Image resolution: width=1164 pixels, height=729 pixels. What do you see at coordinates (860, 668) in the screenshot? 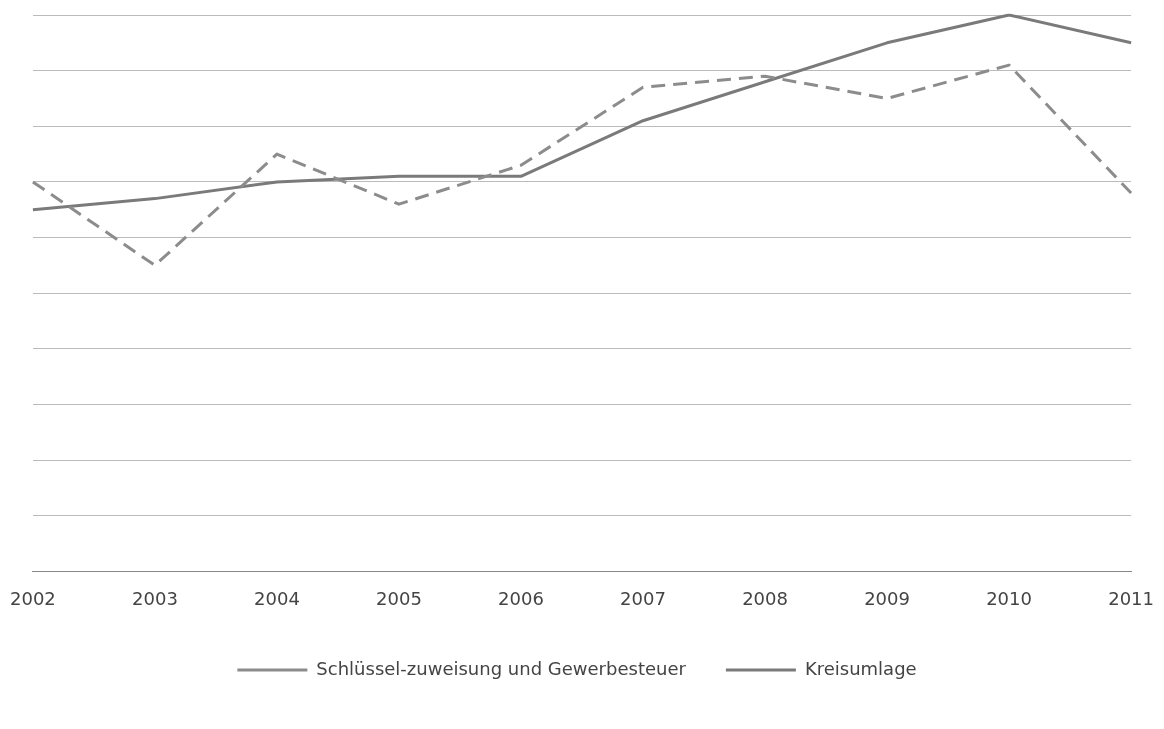
I see `legend-label: Kreisumlage` at bounding box center [860, 668].